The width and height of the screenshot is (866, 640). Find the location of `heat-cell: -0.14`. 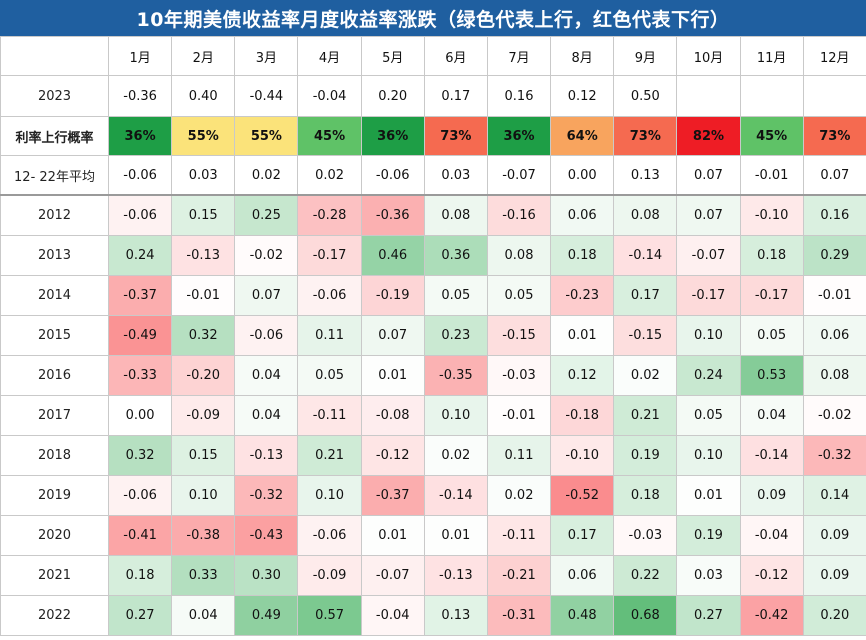

heat-cell: -0.14 is located at coordinates (771, 455).